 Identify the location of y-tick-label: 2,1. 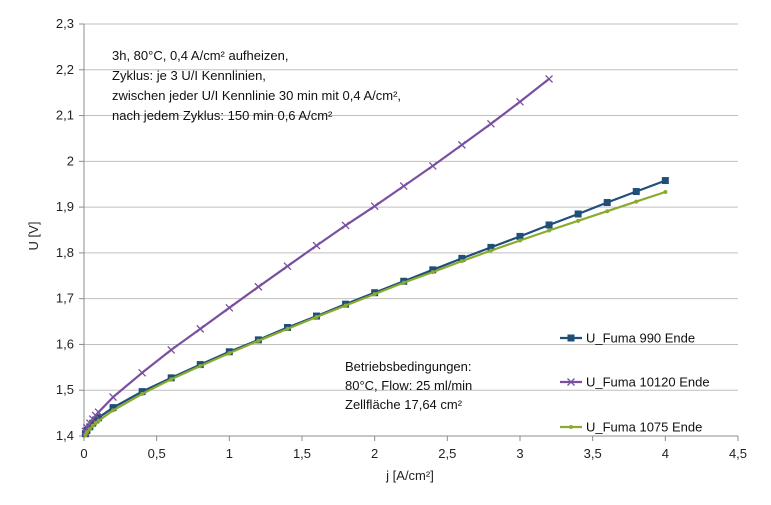
(65, 115).